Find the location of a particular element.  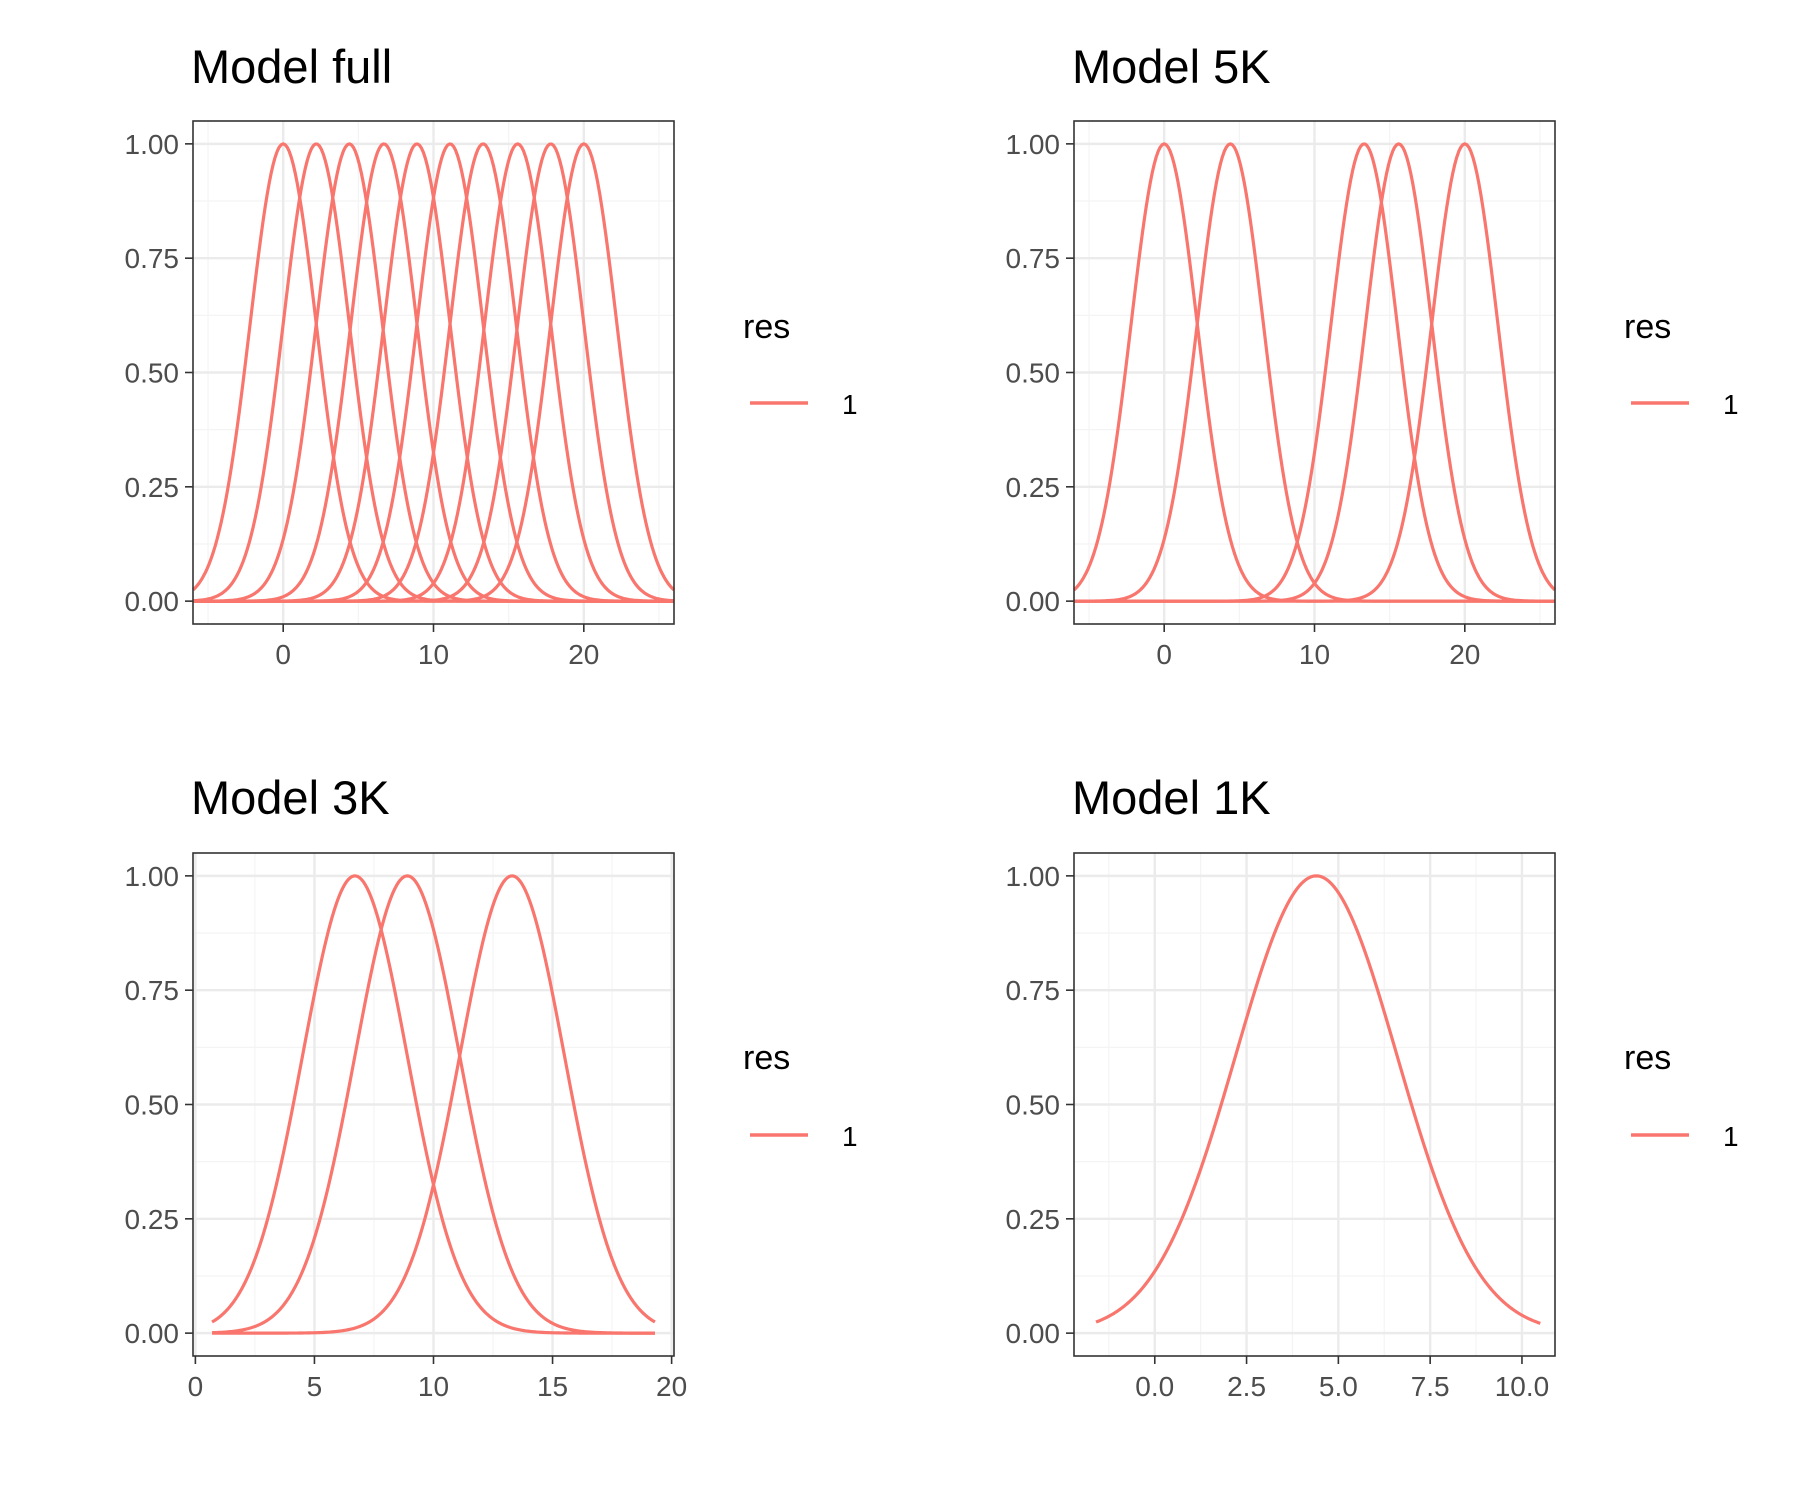

x-tick-label: 0.0 is located at coordinates (1154, 1386).